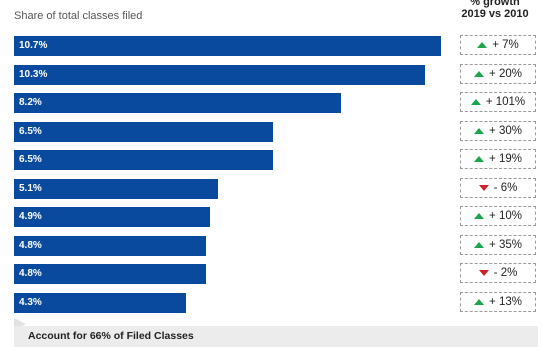 The image size is (552, 347). What do you see at coordinates (30, 188) in the screenshot?
I see `bar-value-label: 5.1%` at bounding box center [30, 188].